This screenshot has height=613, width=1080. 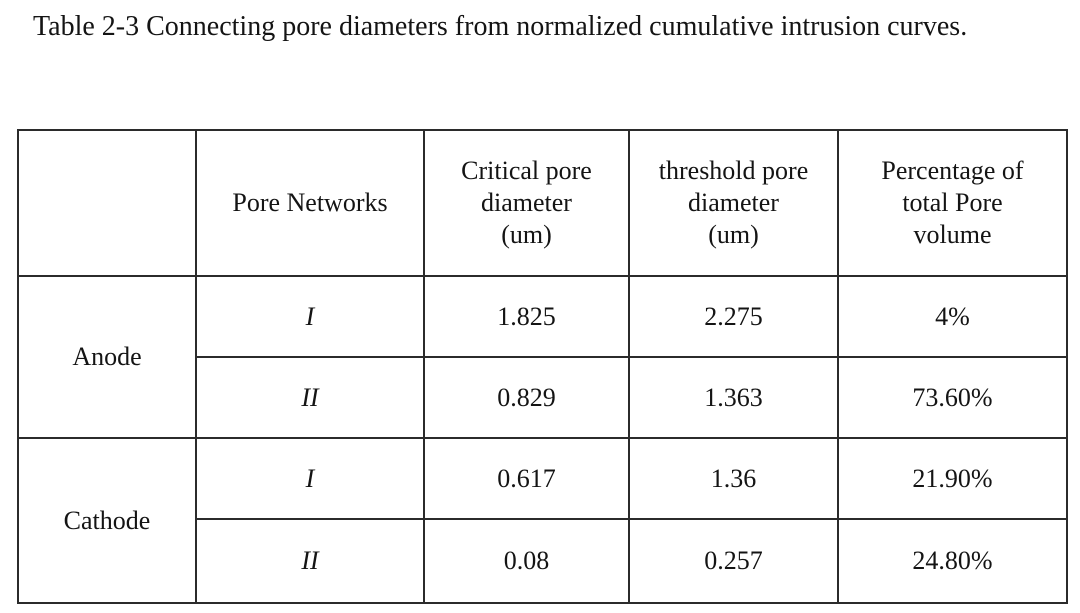 I want to click on cell-anode-2-threshold: 1.363, so click(x=733, y=397).